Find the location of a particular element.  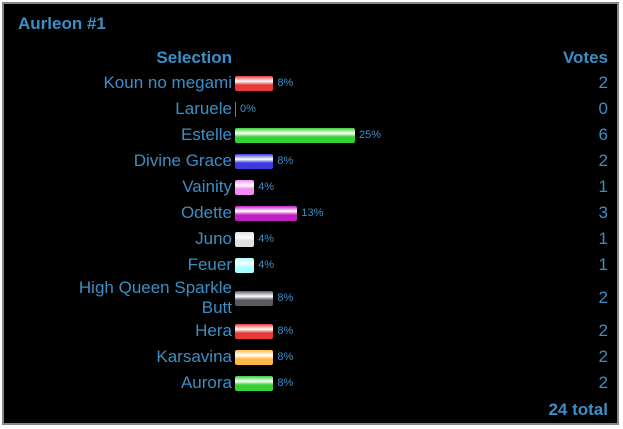

poll-row: Vainity 4% 1 is located at coordinates (310, 187).